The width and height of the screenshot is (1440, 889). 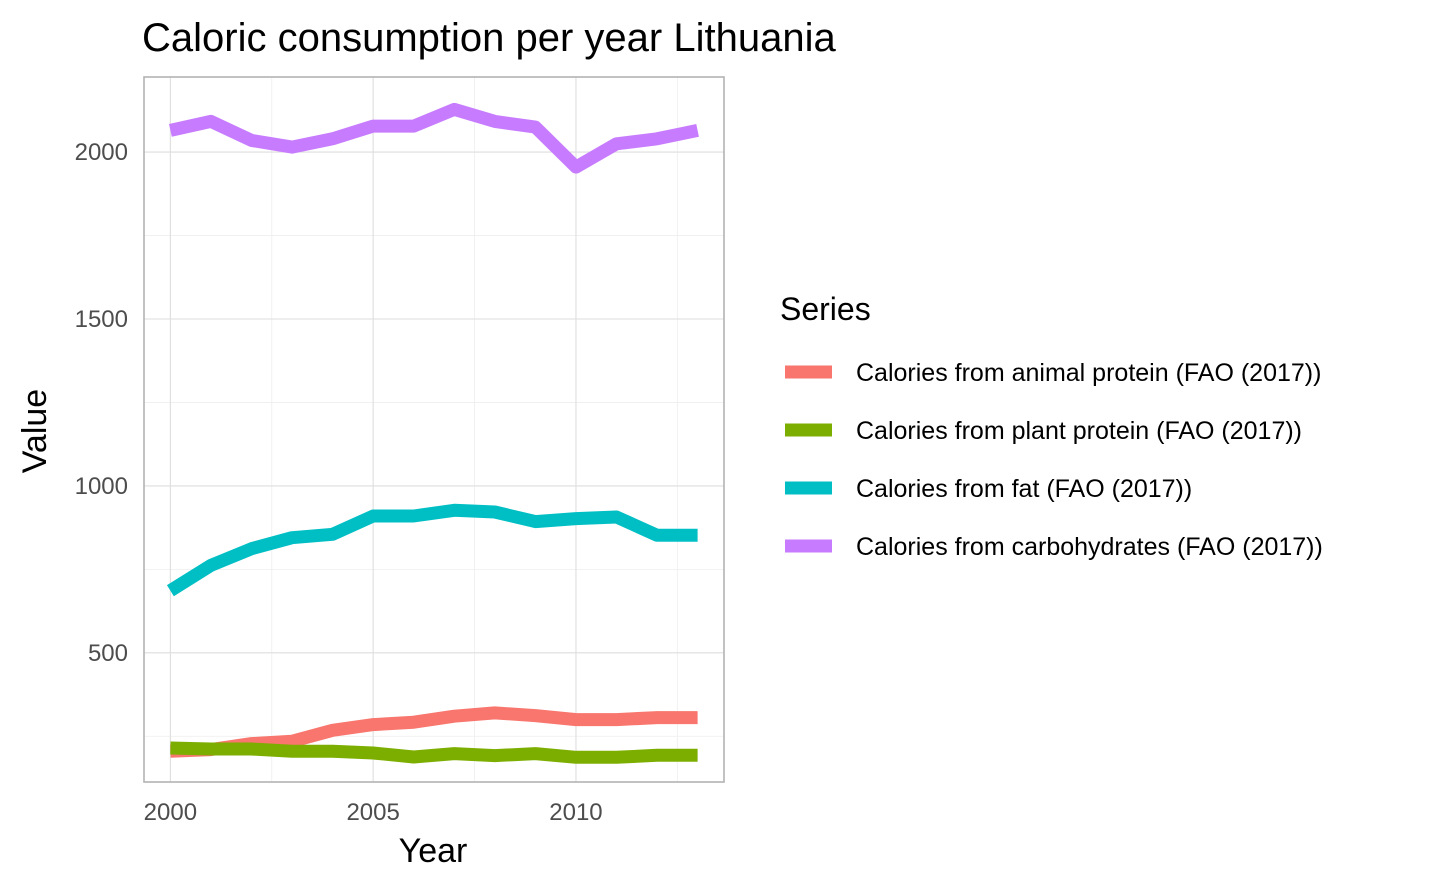 What do you see at coordinates (575, 812) in the screenshot?
I see `x-tick-label: 2010` at bounding box center [575, 812].